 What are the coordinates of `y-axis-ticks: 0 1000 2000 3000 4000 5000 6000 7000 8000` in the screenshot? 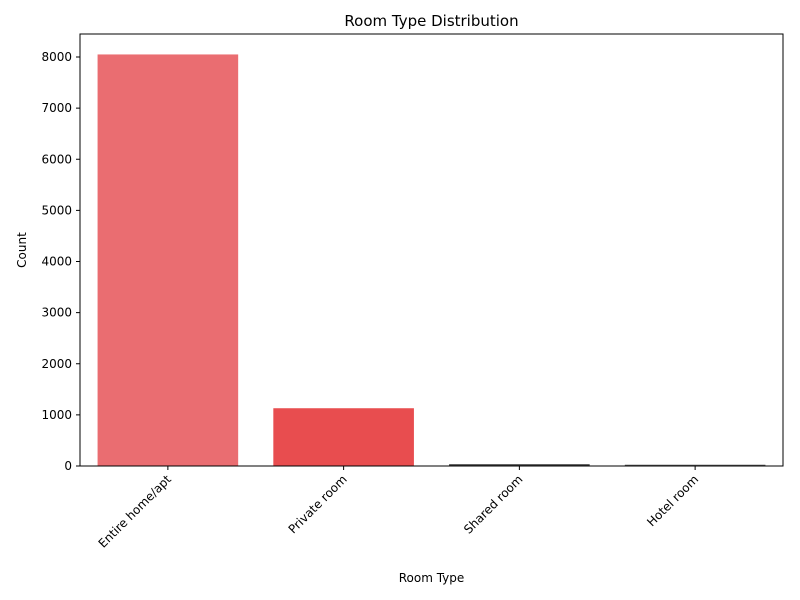 It's located at (60, 261).